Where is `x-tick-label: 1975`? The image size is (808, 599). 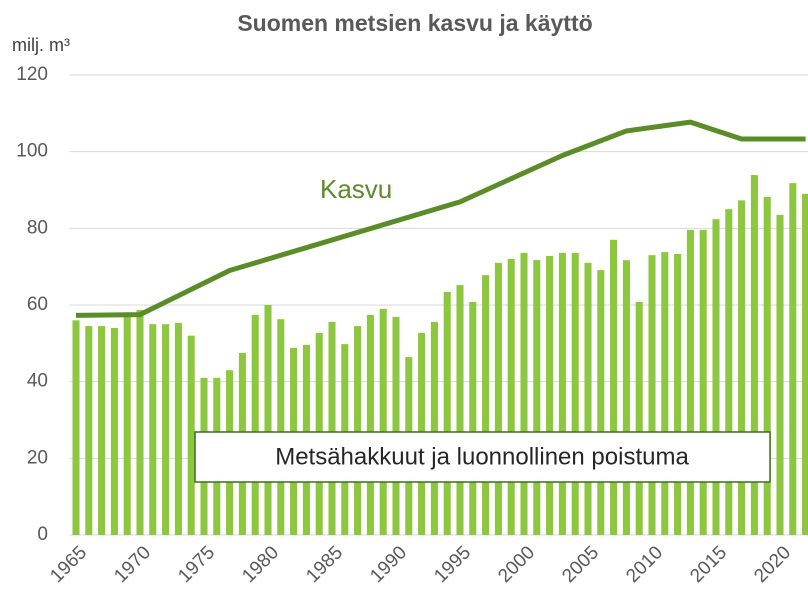 x-tick-label: 1975 is located at coordinates (196, 564).